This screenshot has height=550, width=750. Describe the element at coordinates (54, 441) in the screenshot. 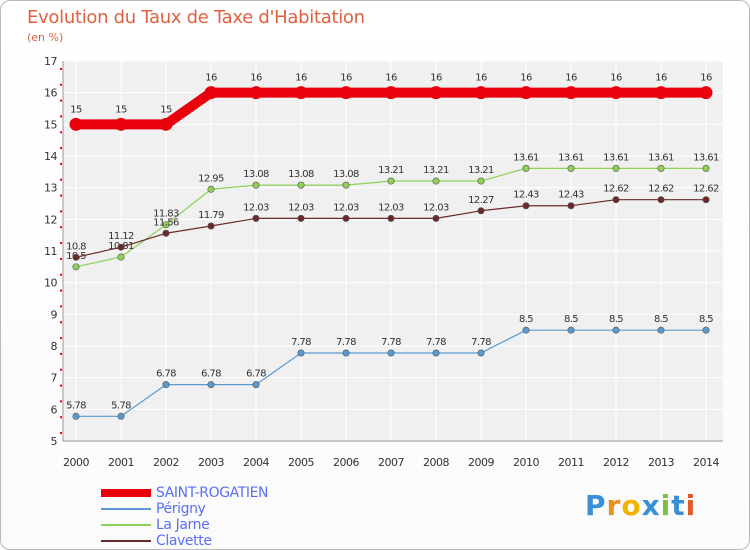

I see `y-tick-label: 5` at that location.